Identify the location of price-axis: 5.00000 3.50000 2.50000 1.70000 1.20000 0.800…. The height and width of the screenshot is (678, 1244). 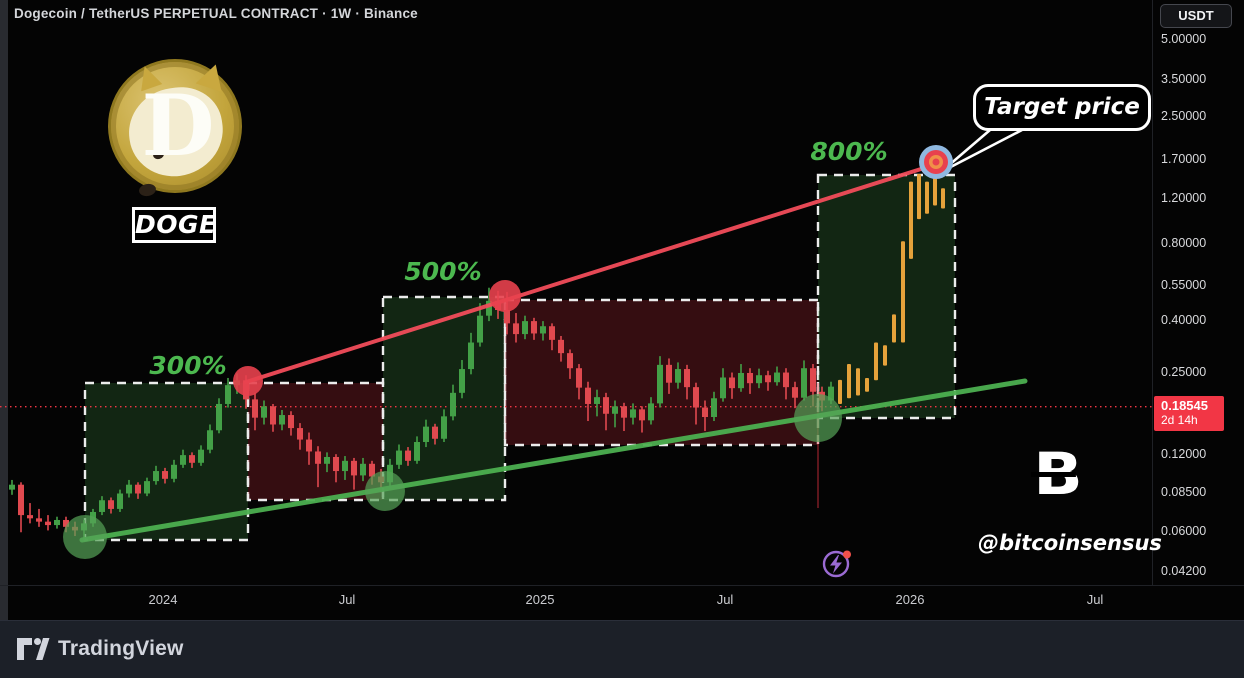
(1198, 292).